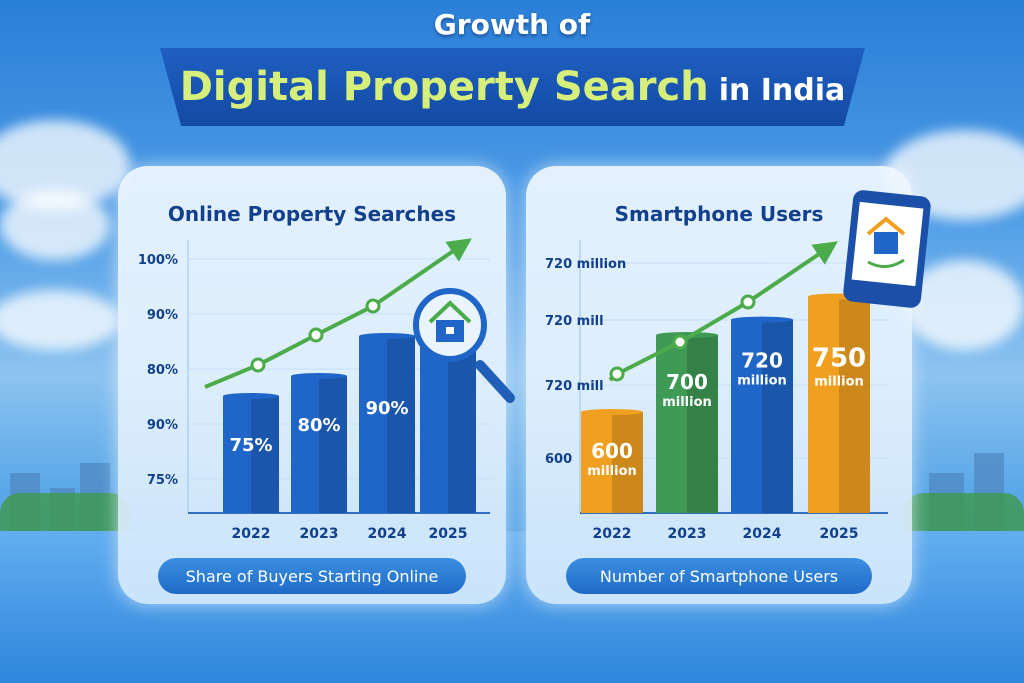 This screenshot has width=1024, height=683. What do you see at coordinates (839, 359) in the screenshot?
I see `data-label-value: 750` at bounding box center [839, 359].